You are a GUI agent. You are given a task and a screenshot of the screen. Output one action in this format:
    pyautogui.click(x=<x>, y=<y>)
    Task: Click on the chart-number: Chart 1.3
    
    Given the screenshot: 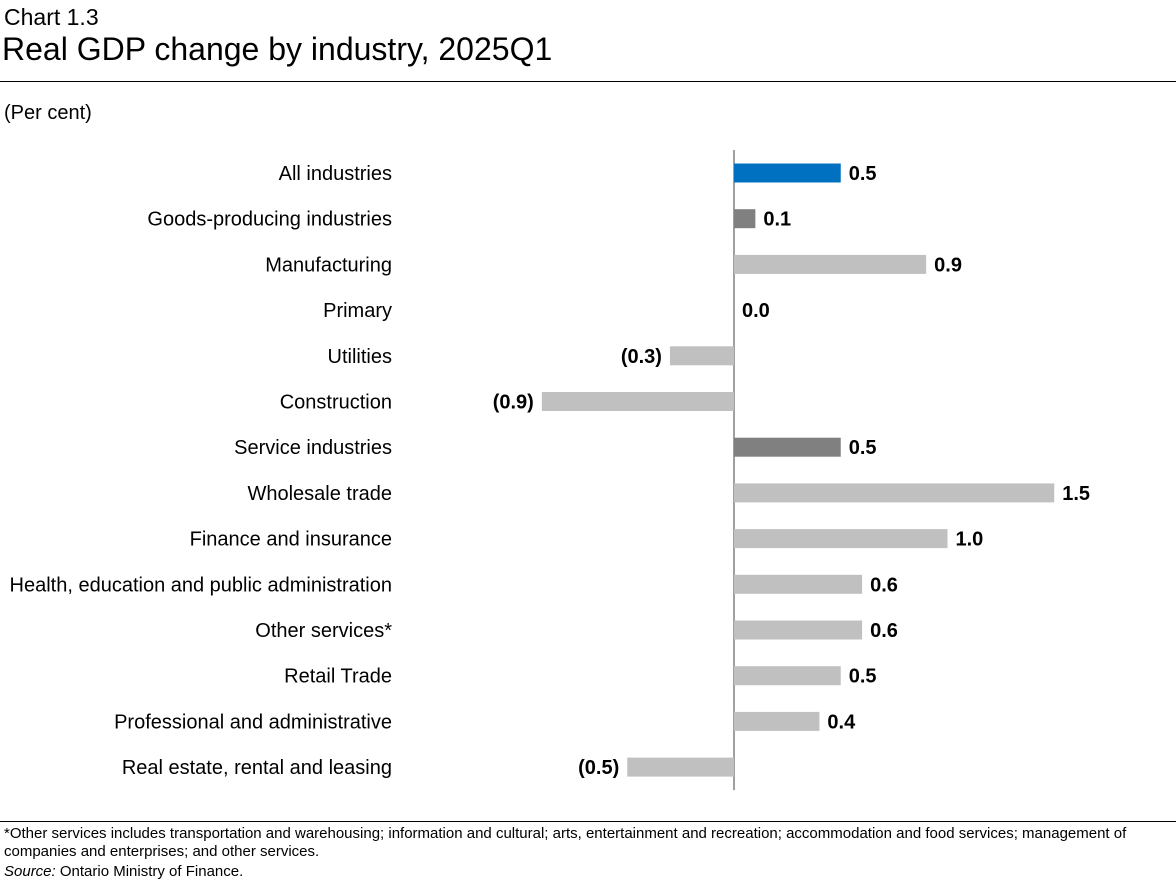 What is the action you would take?
    pyautogui.click(x=51, y=17)
    